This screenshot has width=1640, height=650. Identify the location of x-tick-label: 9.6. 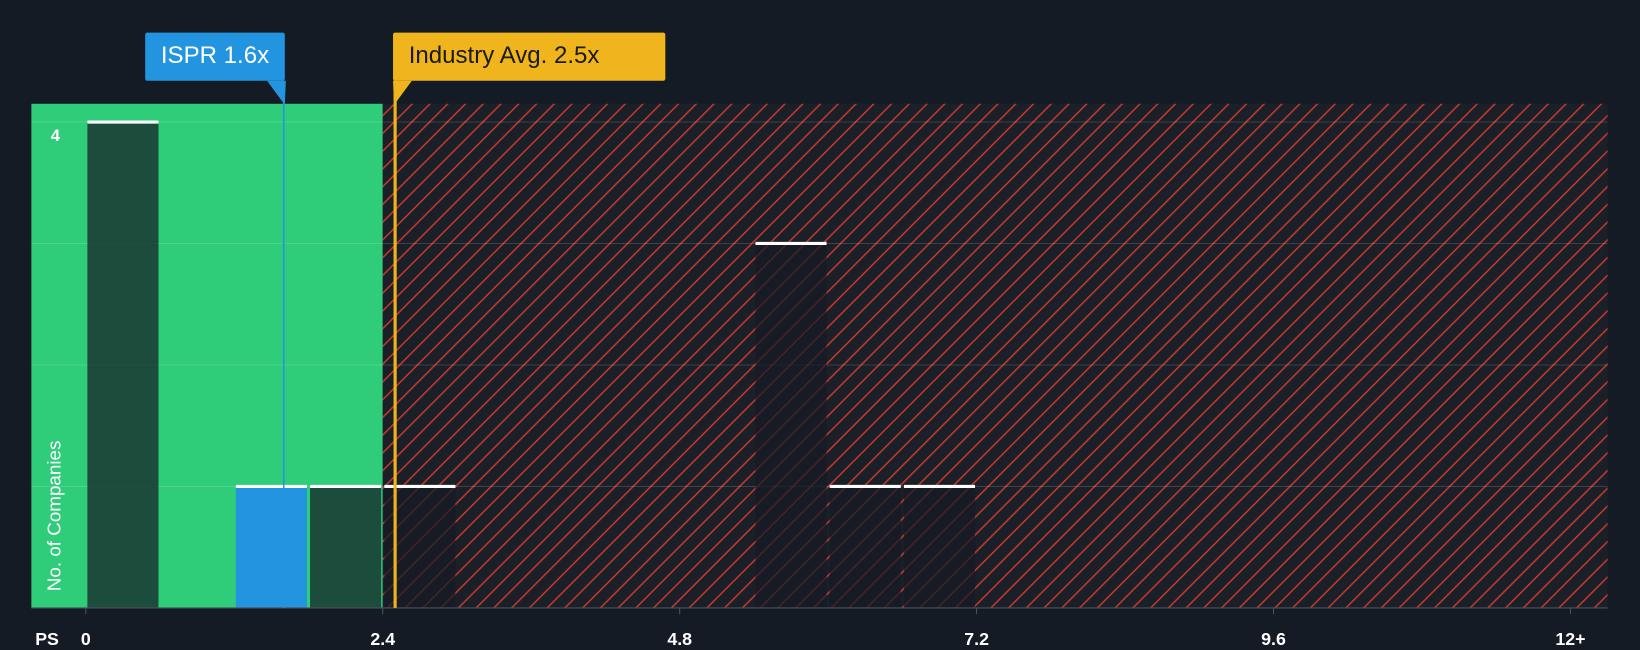
(1273, 639).